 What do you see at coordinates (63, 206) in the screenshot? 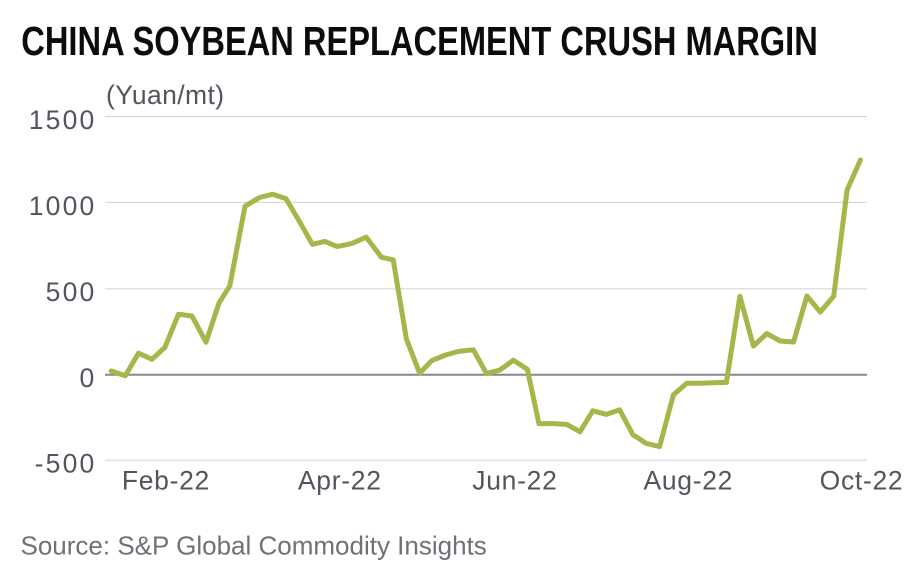
I see `svg-text: 1000` at bounding box center [63, 206].